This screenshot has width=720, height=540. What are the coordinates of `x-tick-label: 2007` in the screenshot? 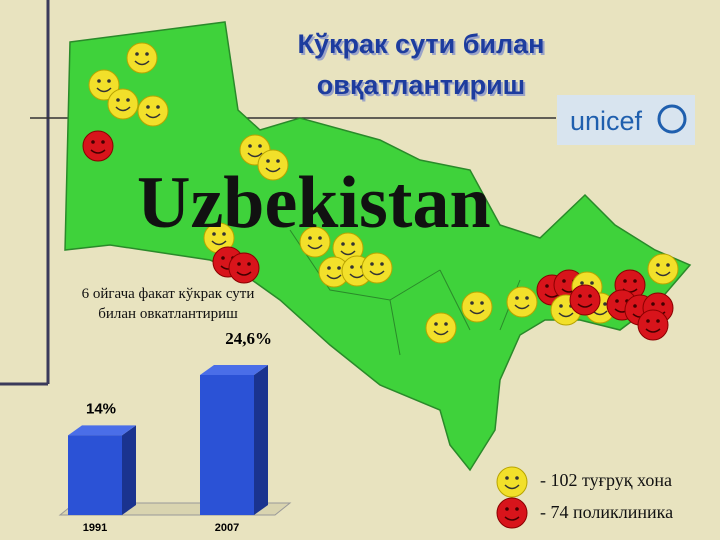 It's located at (227, 528).